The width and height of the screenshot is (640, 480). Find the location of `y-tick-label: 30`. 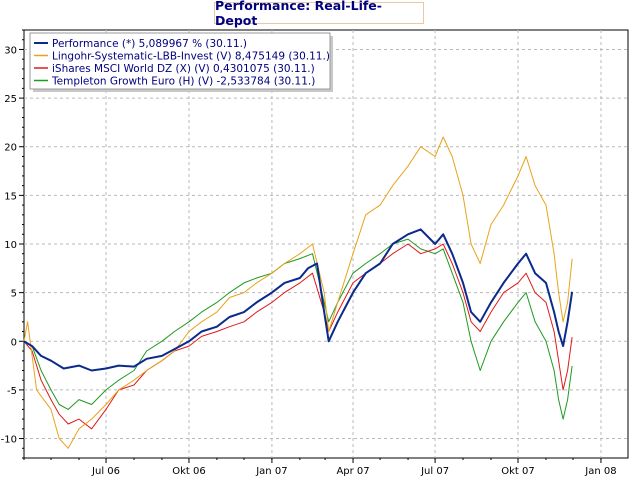

y-tick-label: 30 is located at coordinates (10, 50).